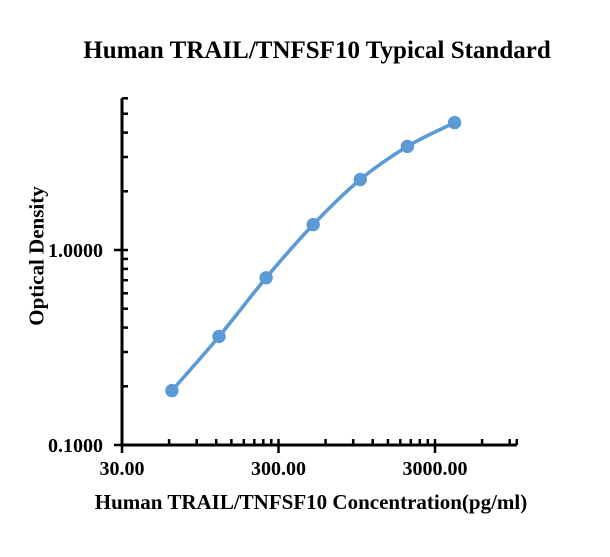 The height and width of the screenshot is (557, 610). What do you see at coordinates (435, 469) in the screenshot?
I see `x-tick-label: 3000.00` at bounding box center [435, 469].